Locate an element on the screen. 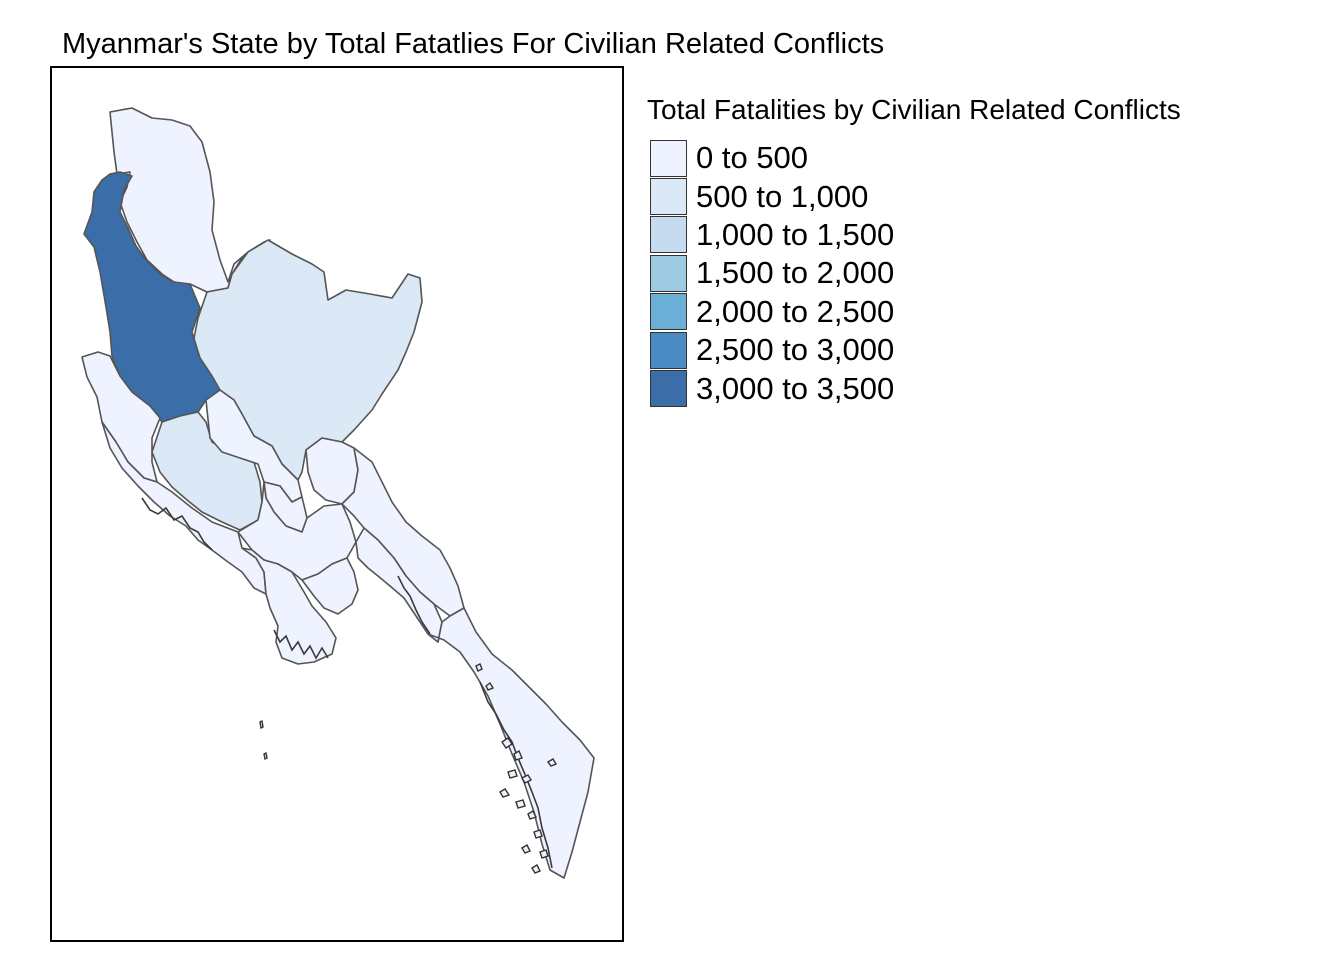 The width and height of the screenshot is (1344, 960). legend-label: 1,000 to 1,500 is located at coordinates (795, 234).